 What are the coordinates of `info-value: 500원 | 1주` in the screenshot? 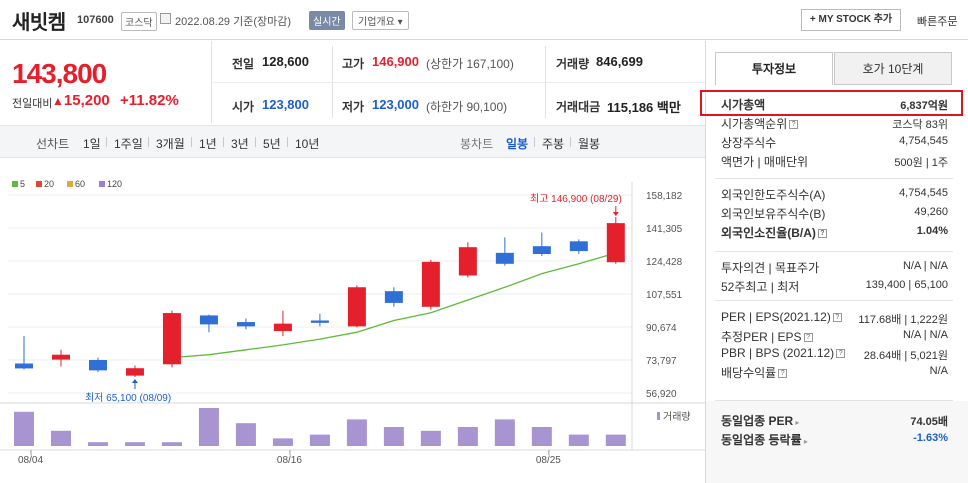 It's located at (921, 163).